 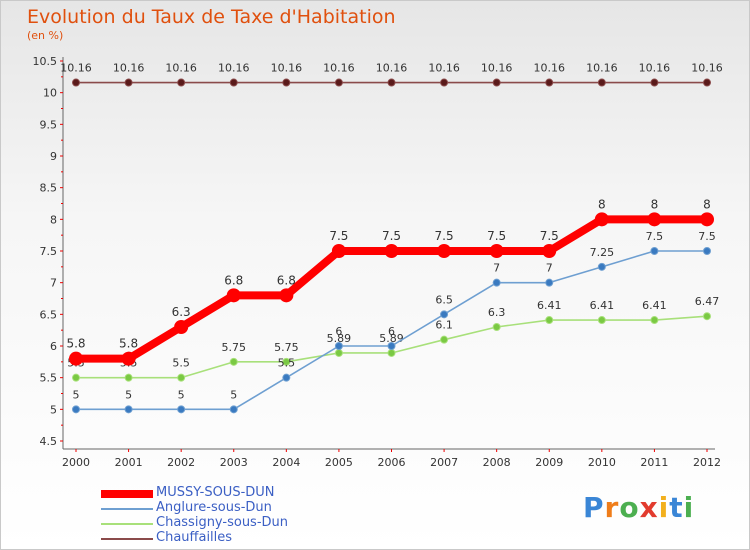 I want to click on y-tick-label: 5.5, so click(x=49, y=378).